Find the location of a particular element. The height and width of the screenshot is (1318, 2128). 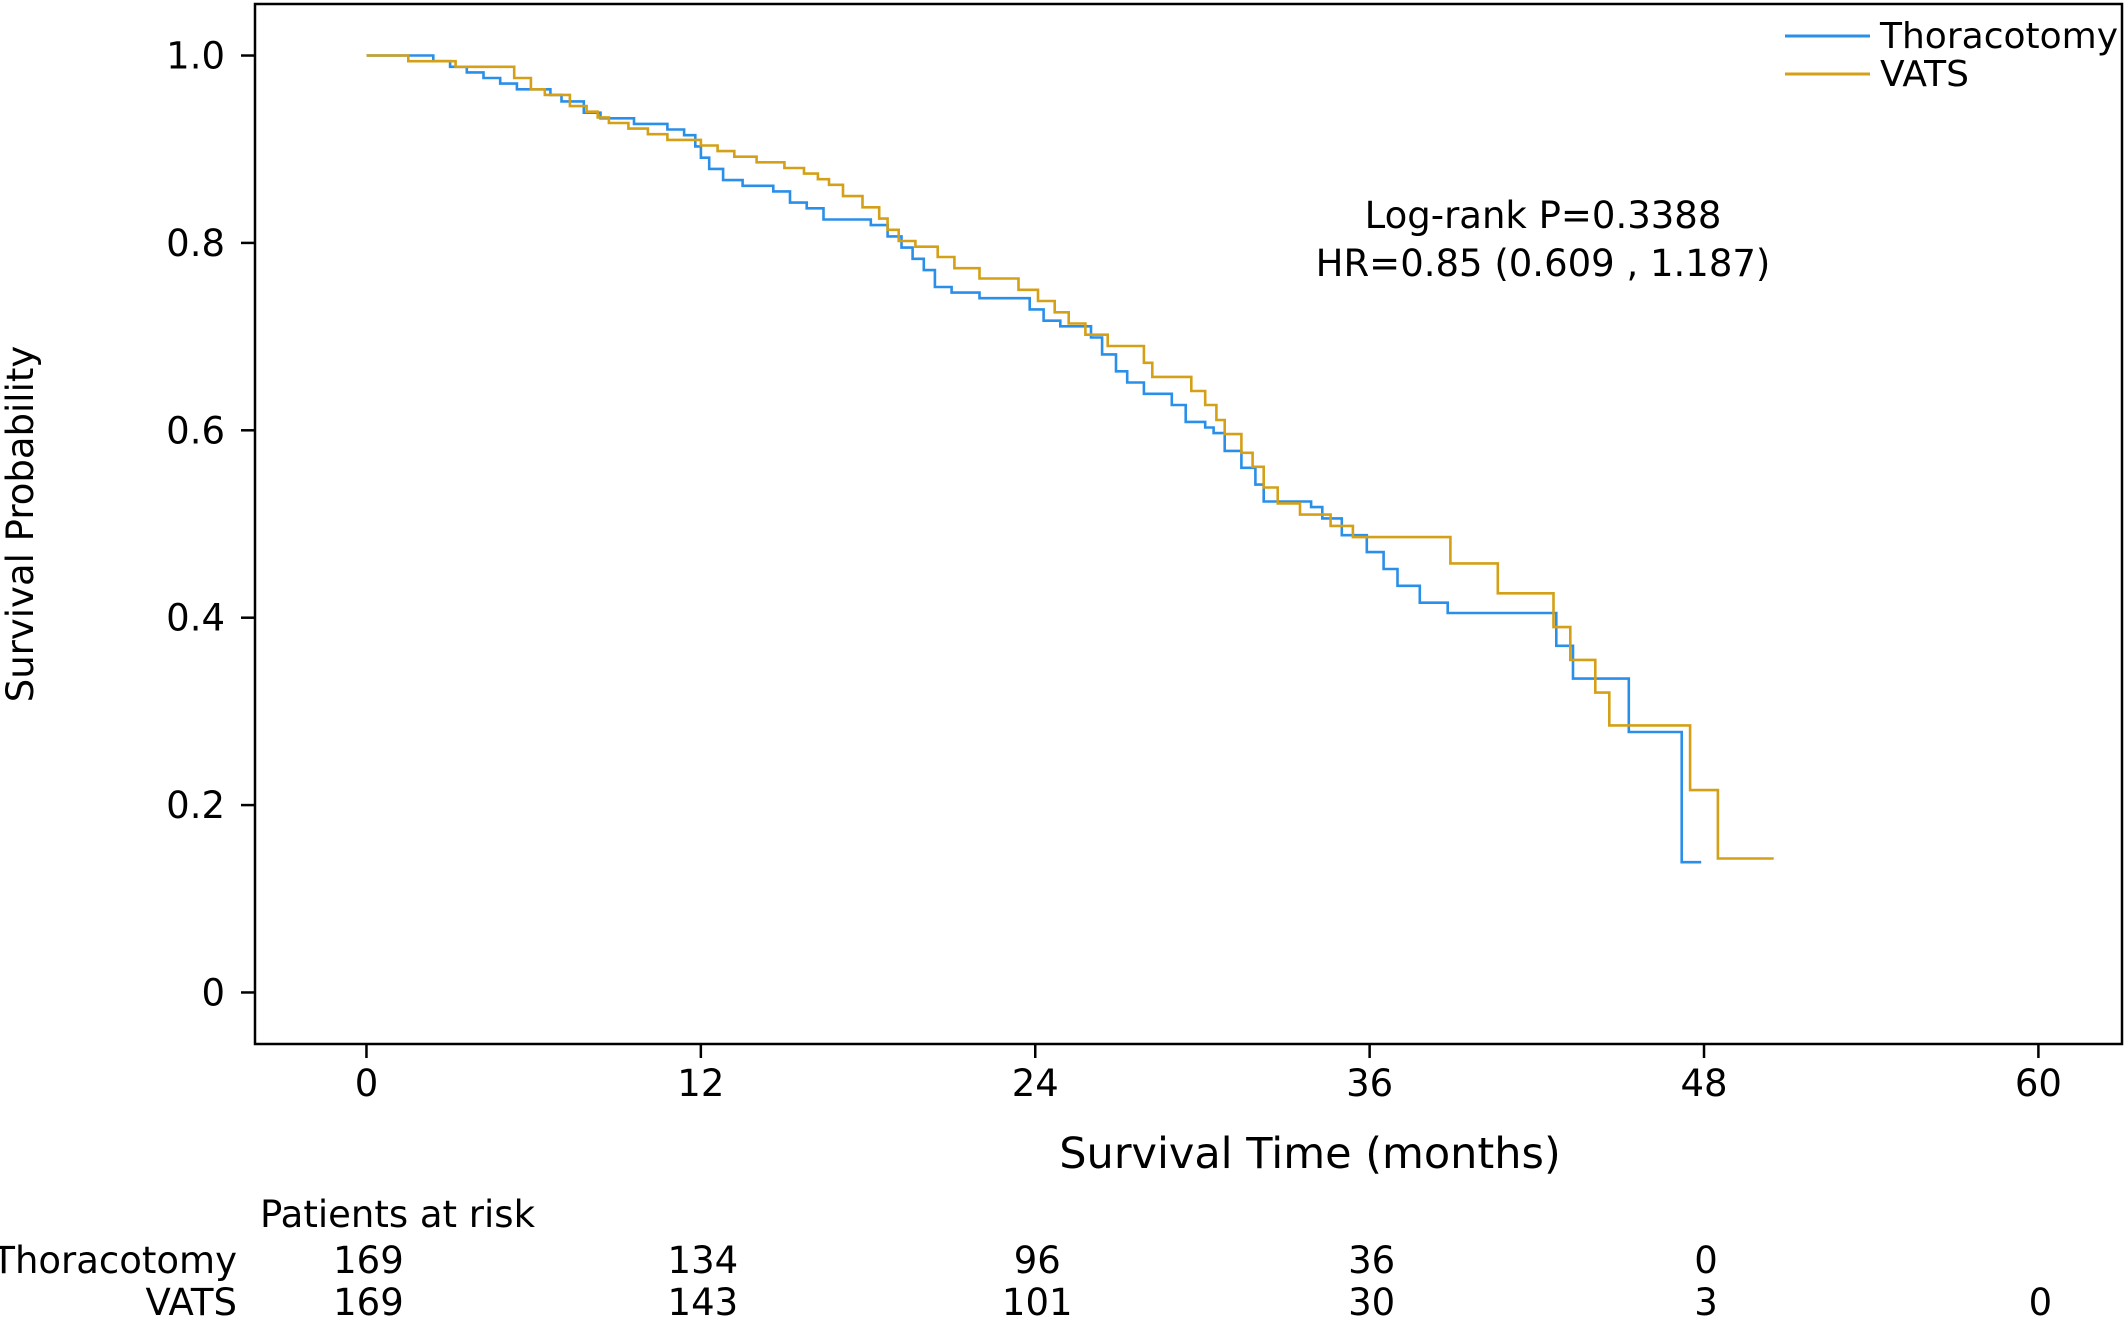

hazard-ratio-annotation: HR=0.85 (0.609 , 1.187) is located at coordinates (1543, 263).